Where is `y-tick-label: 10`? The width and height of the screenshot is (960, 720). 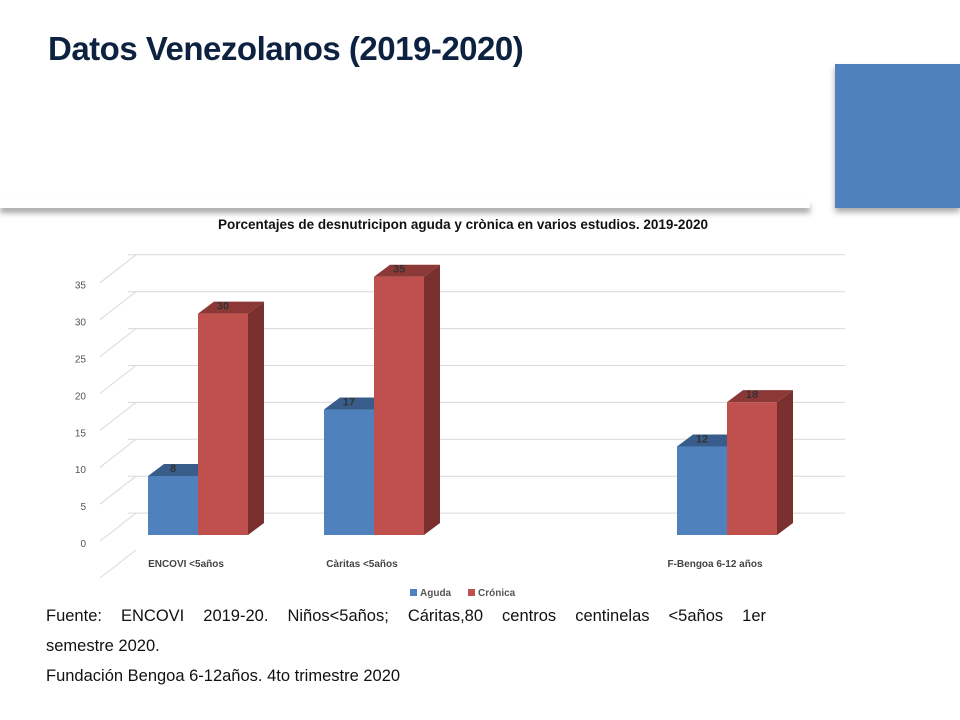 y-tick-label: 10 is located at coordinates (81, 470).